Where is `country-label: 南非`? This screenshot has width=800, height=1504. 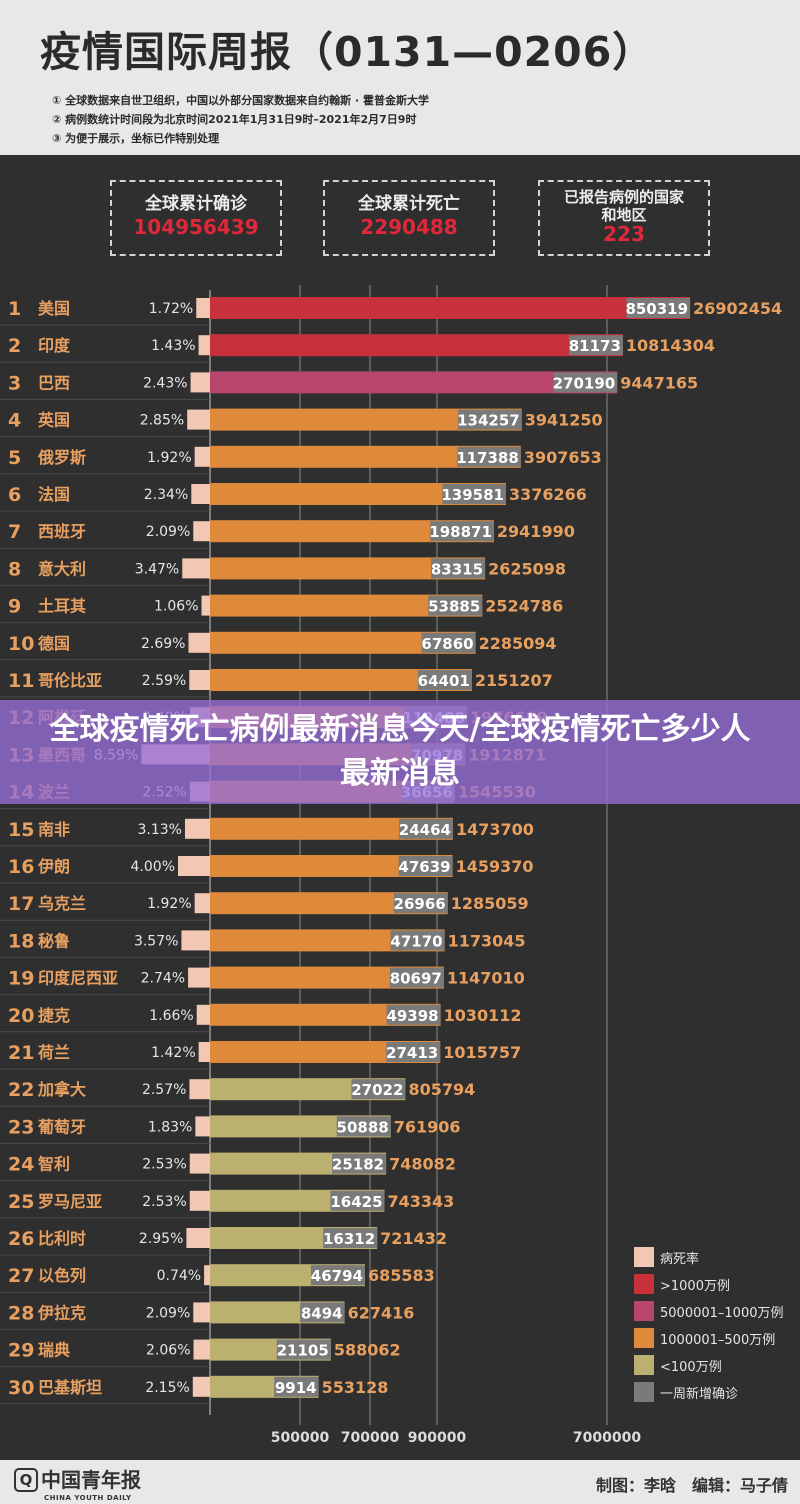 country-label: 南非 is located at coordinates (54, 829).